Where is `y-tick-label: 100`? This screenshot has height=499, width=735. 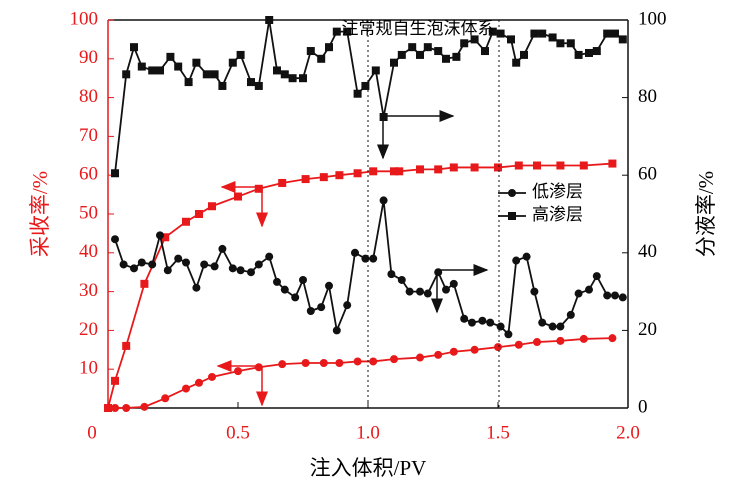
y-tick-label: 100 is located at coordinates (84, 18).